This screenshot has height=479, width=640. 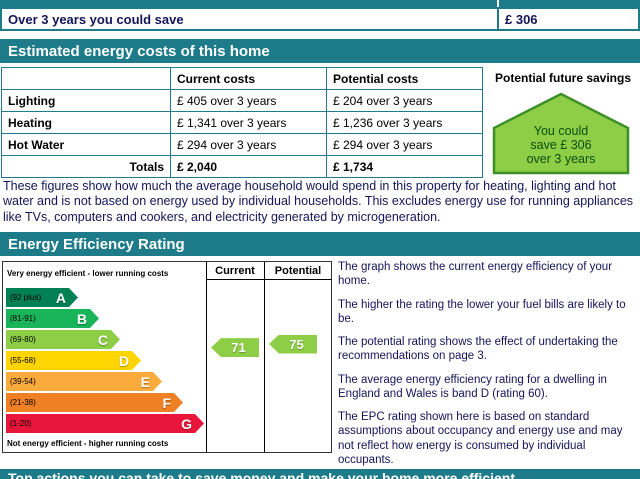 What do you see at coordinates (102, 339) in the screenshot?
I see `band-letter: C` at bounding box center [102, 339].